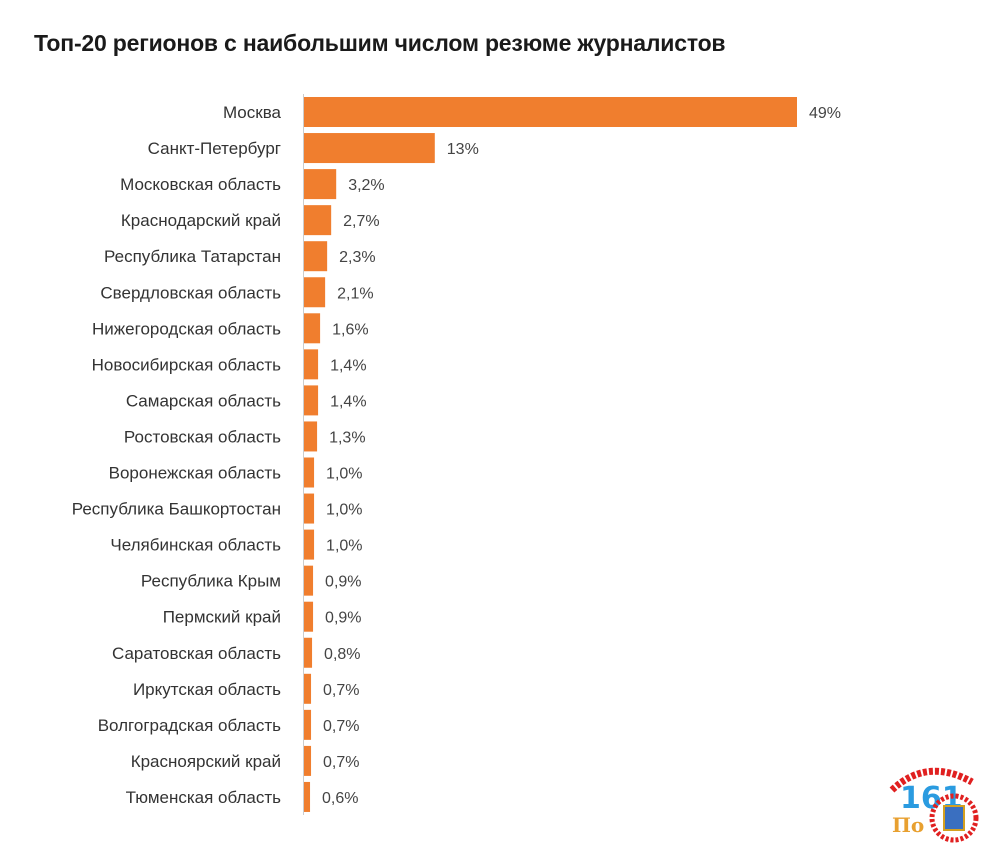 The image size is (984, 850). Describe the element at coordinates (195, 545) in the screenshot. I see `category-label: Челябинская область` at that location.